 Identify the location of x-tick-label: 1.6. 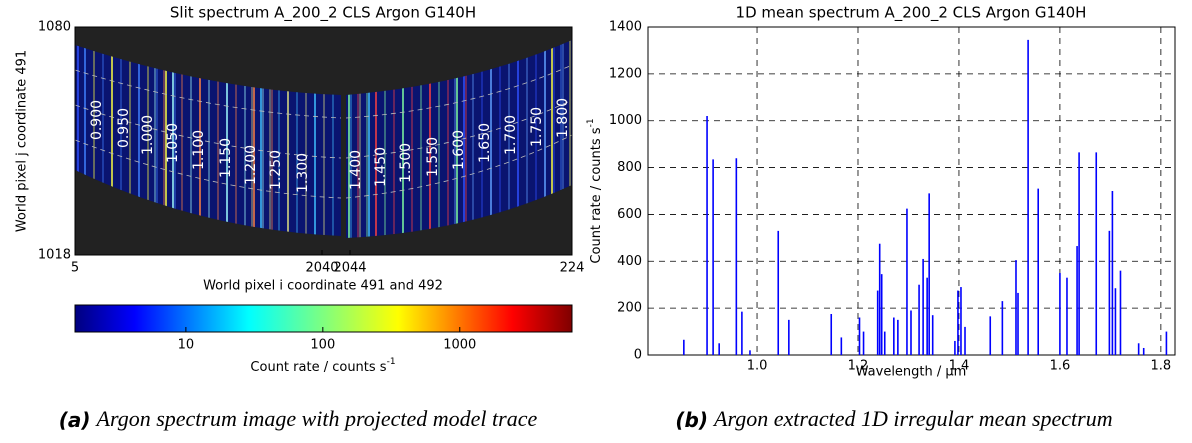
(1060, 366).